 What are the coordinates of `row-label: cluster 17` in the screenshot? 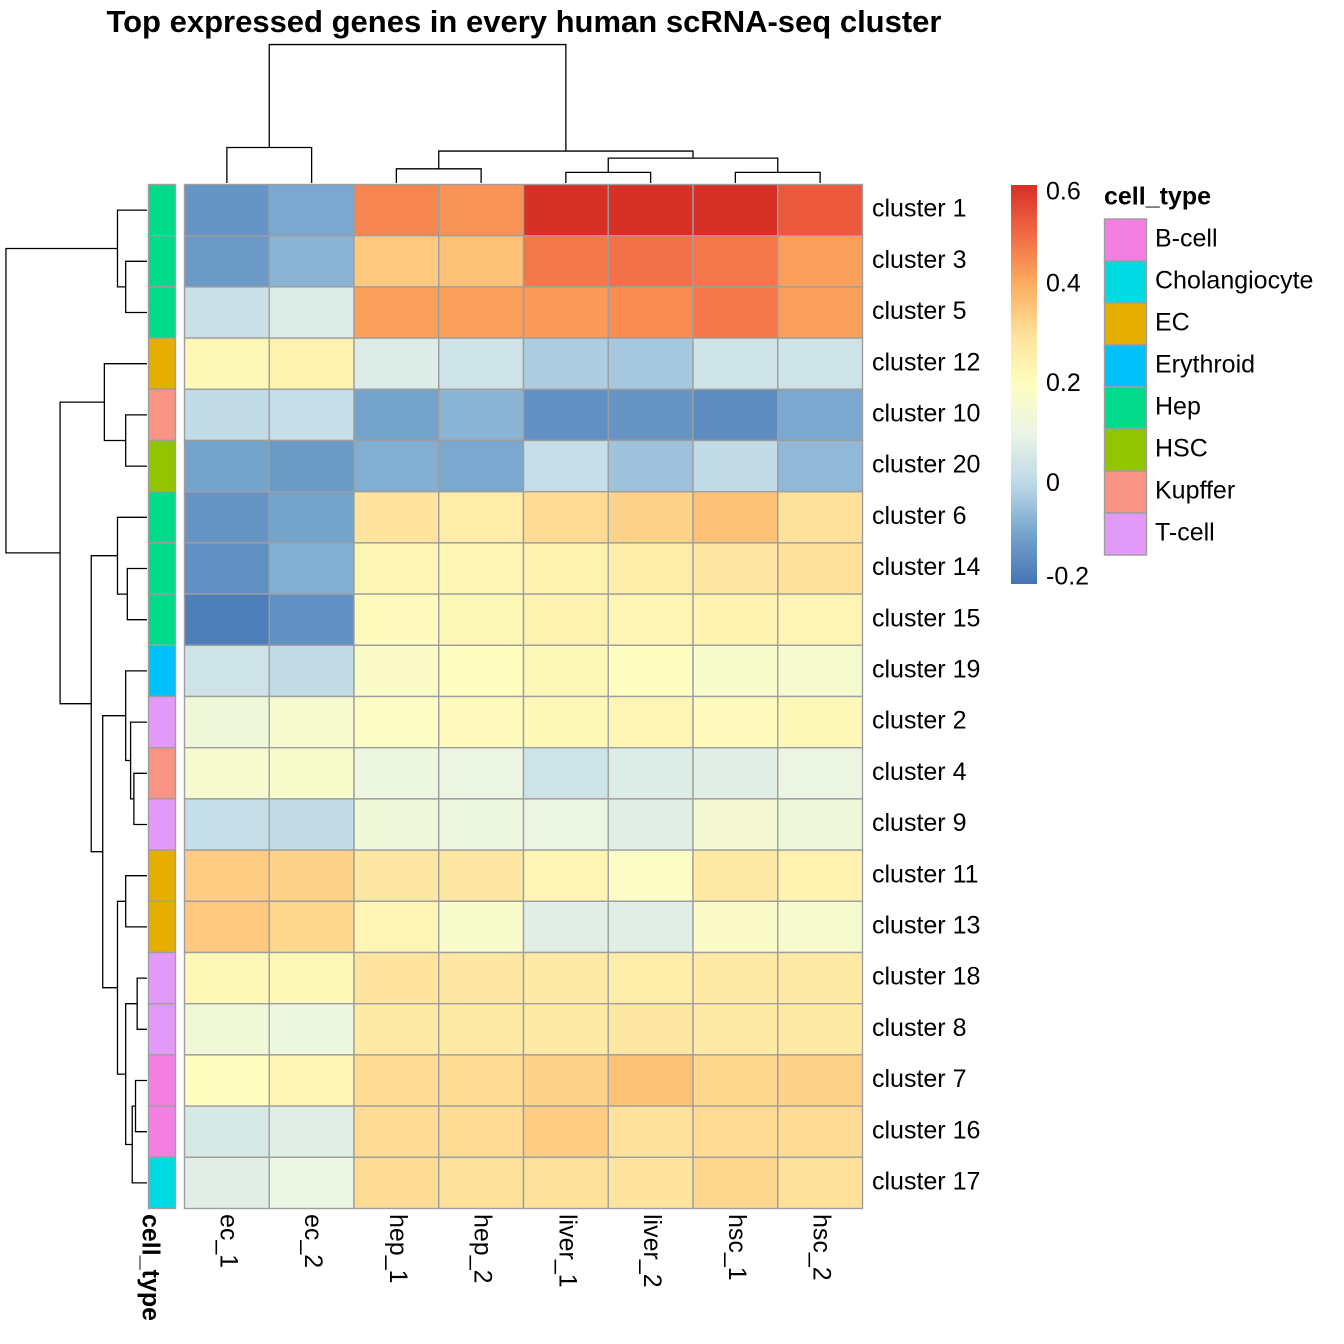 It's located at (926, 1182).